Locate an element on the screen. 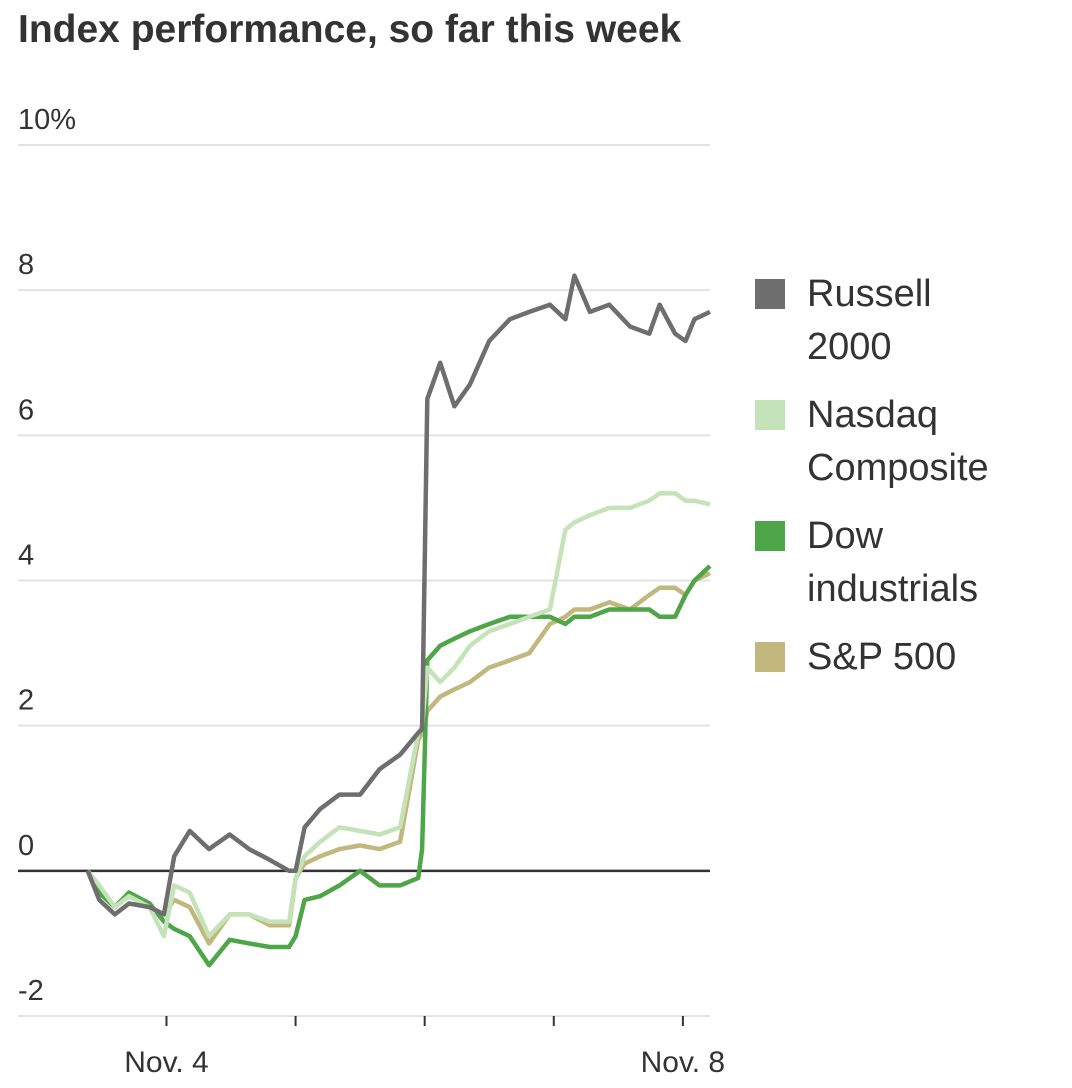 The height and width of the screenshot is (1088, 1072). legend-item: Nasdaq Composite is located at coordinates (886, 442).